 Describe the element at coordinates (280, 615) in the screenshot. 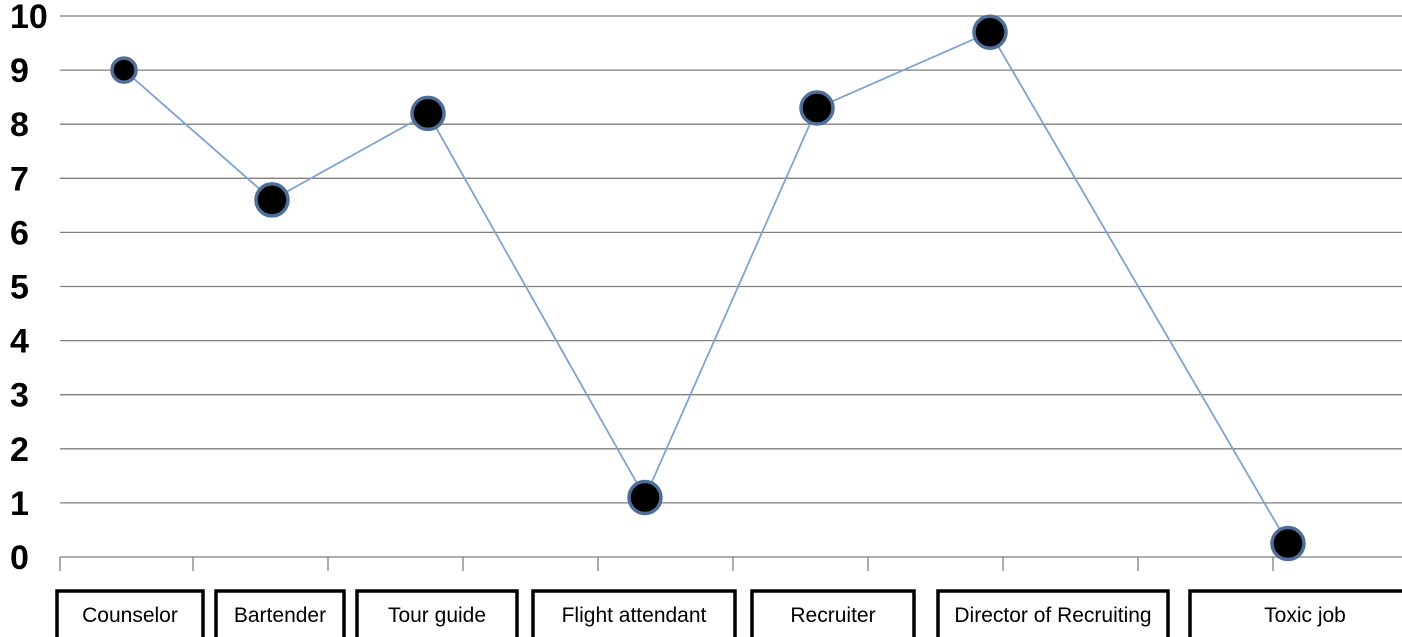

I see `category-label: Bartender` at that location.